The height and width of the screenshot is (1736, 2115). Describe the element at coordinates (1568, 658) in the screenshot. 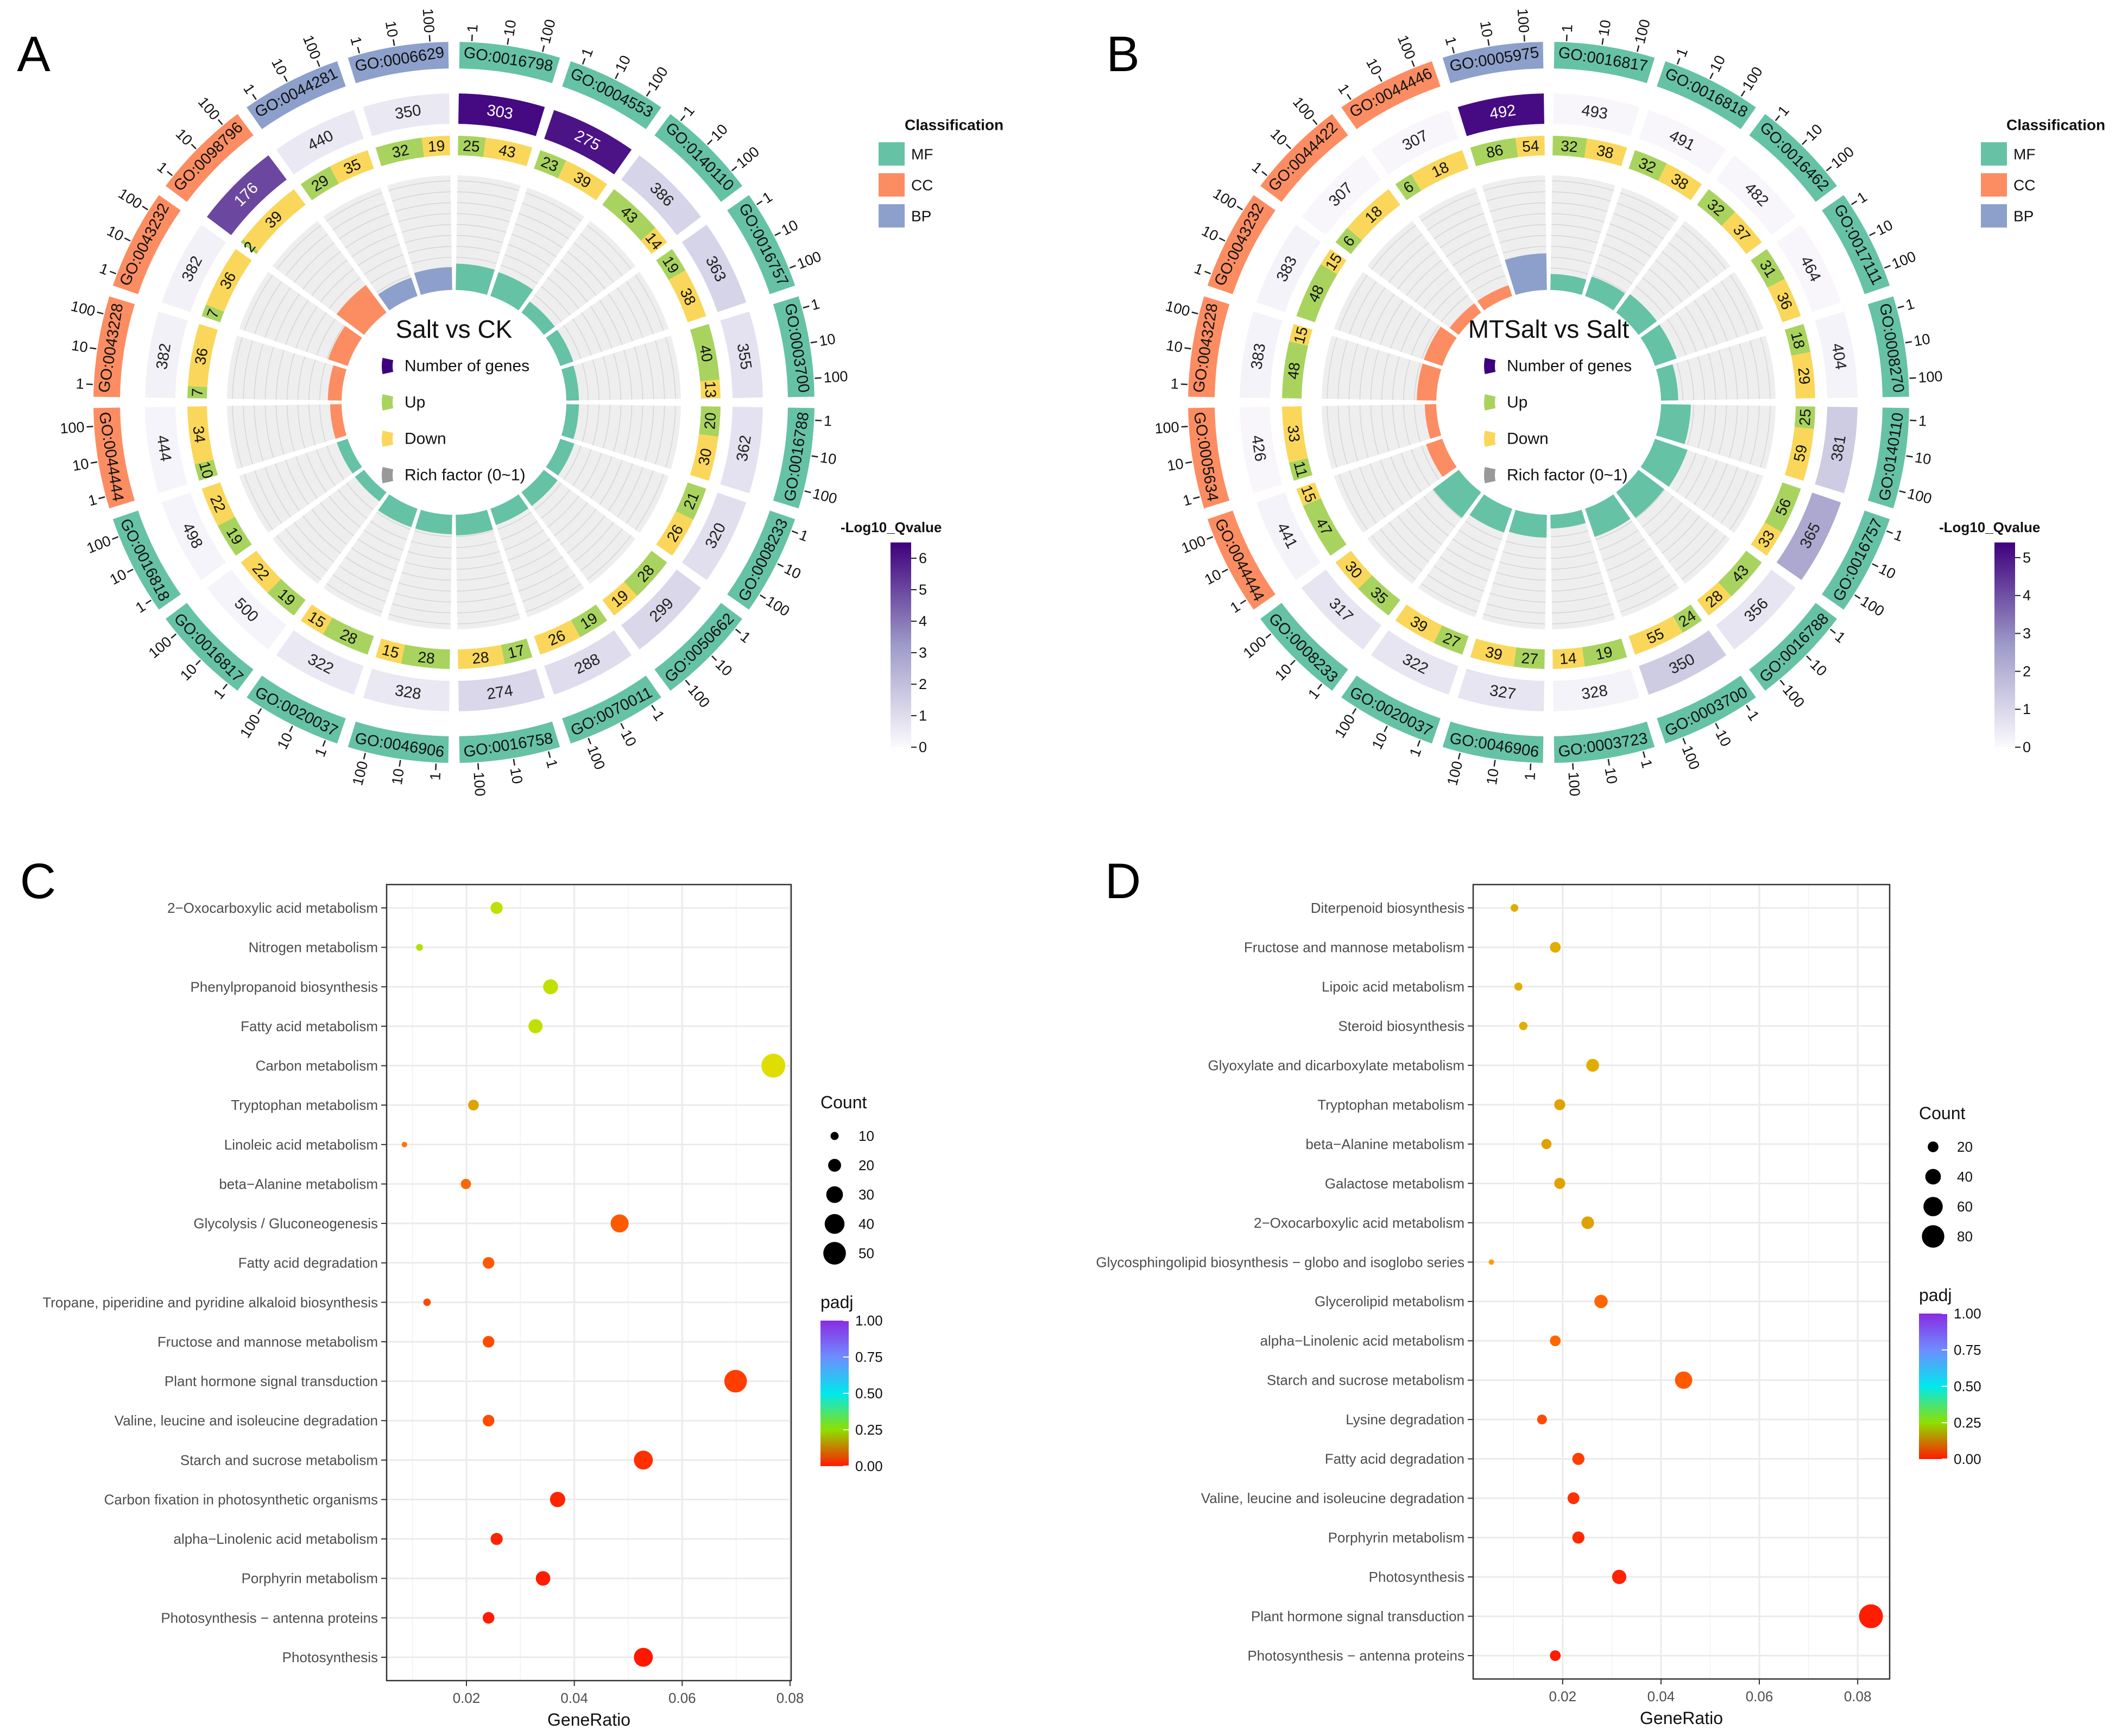

I see `down-genes-label: 14` at that location.